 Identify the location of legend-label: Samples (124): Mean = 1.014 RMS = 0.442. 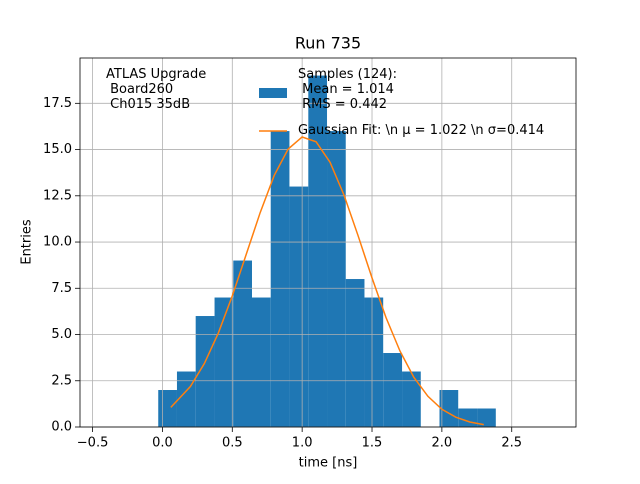
(347, 89).